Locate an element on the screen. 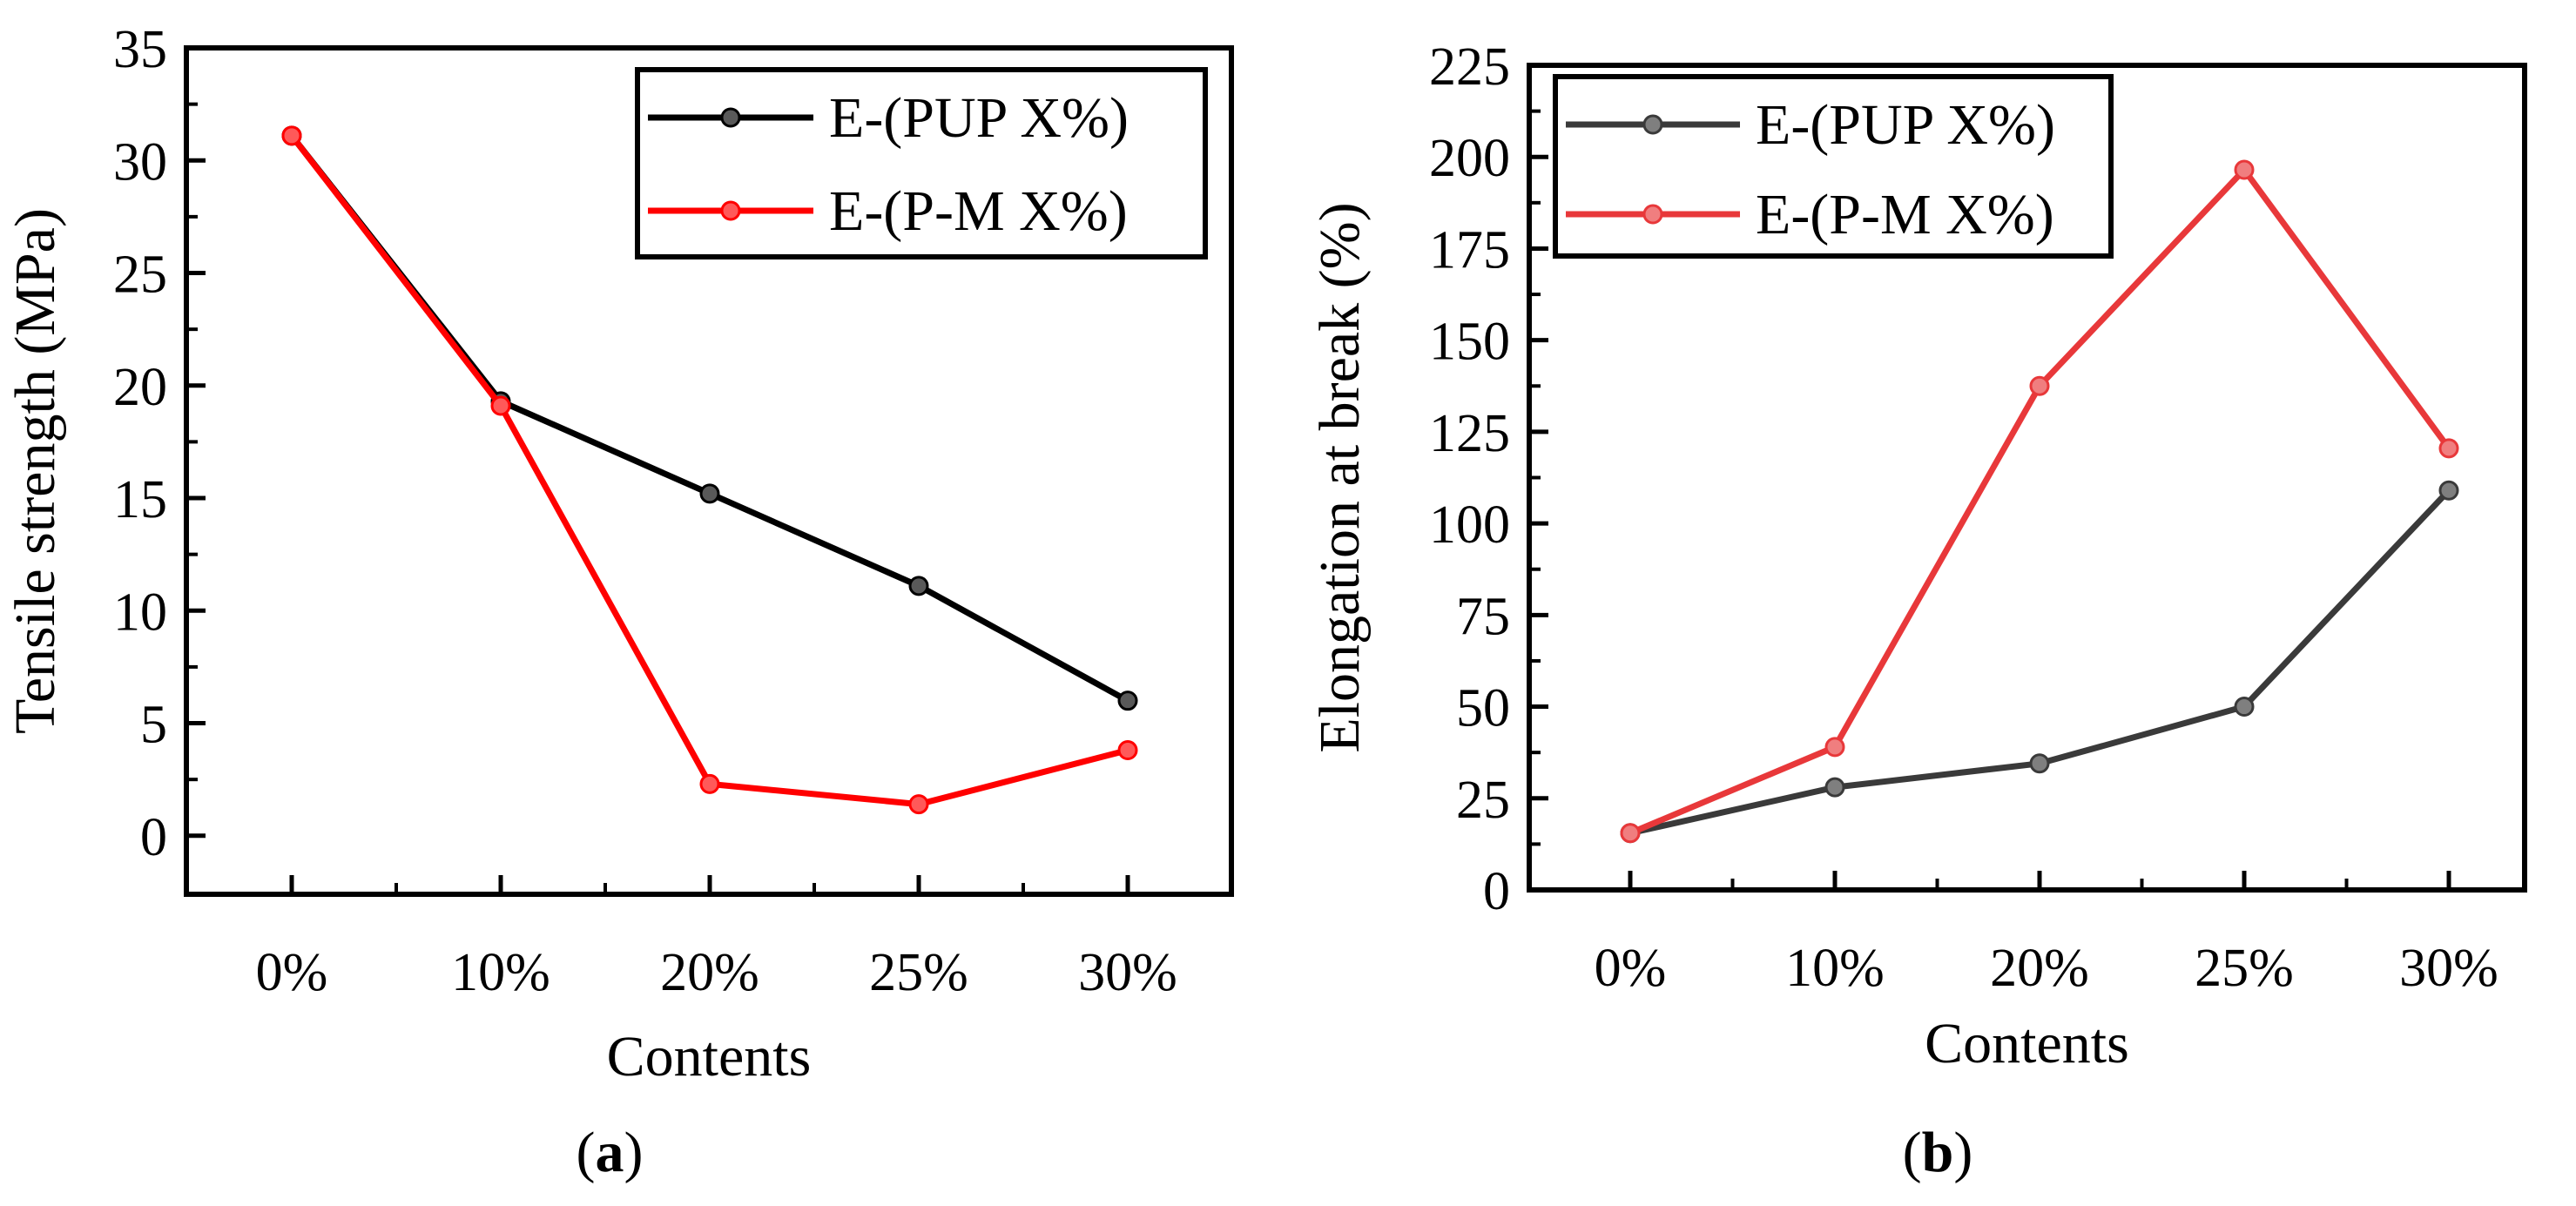 The height and width of the screenshot is (1206, 2576). panel-label-letter: a is located at coordinates (610, 1153).